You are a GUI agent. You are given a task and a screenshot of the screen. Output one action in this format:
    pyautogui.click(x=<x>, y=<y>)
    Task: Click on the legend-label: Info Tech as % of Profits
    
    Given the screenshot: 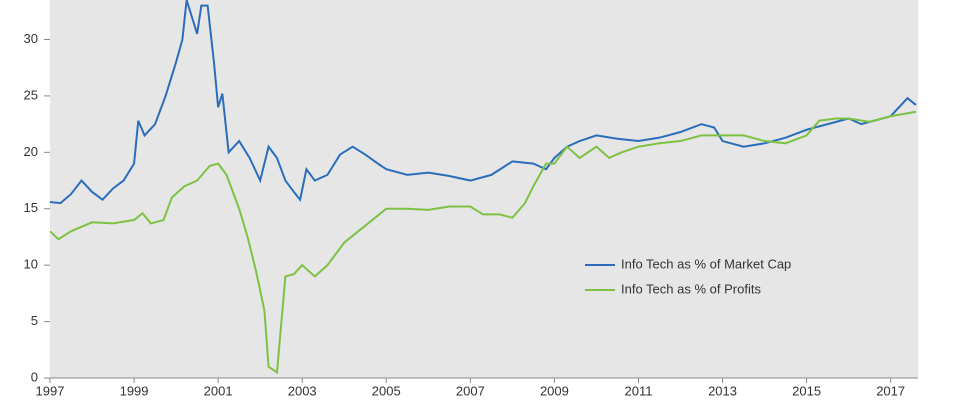 What is the action you would take?
    pyautogui.click(x=691, y=288)
    